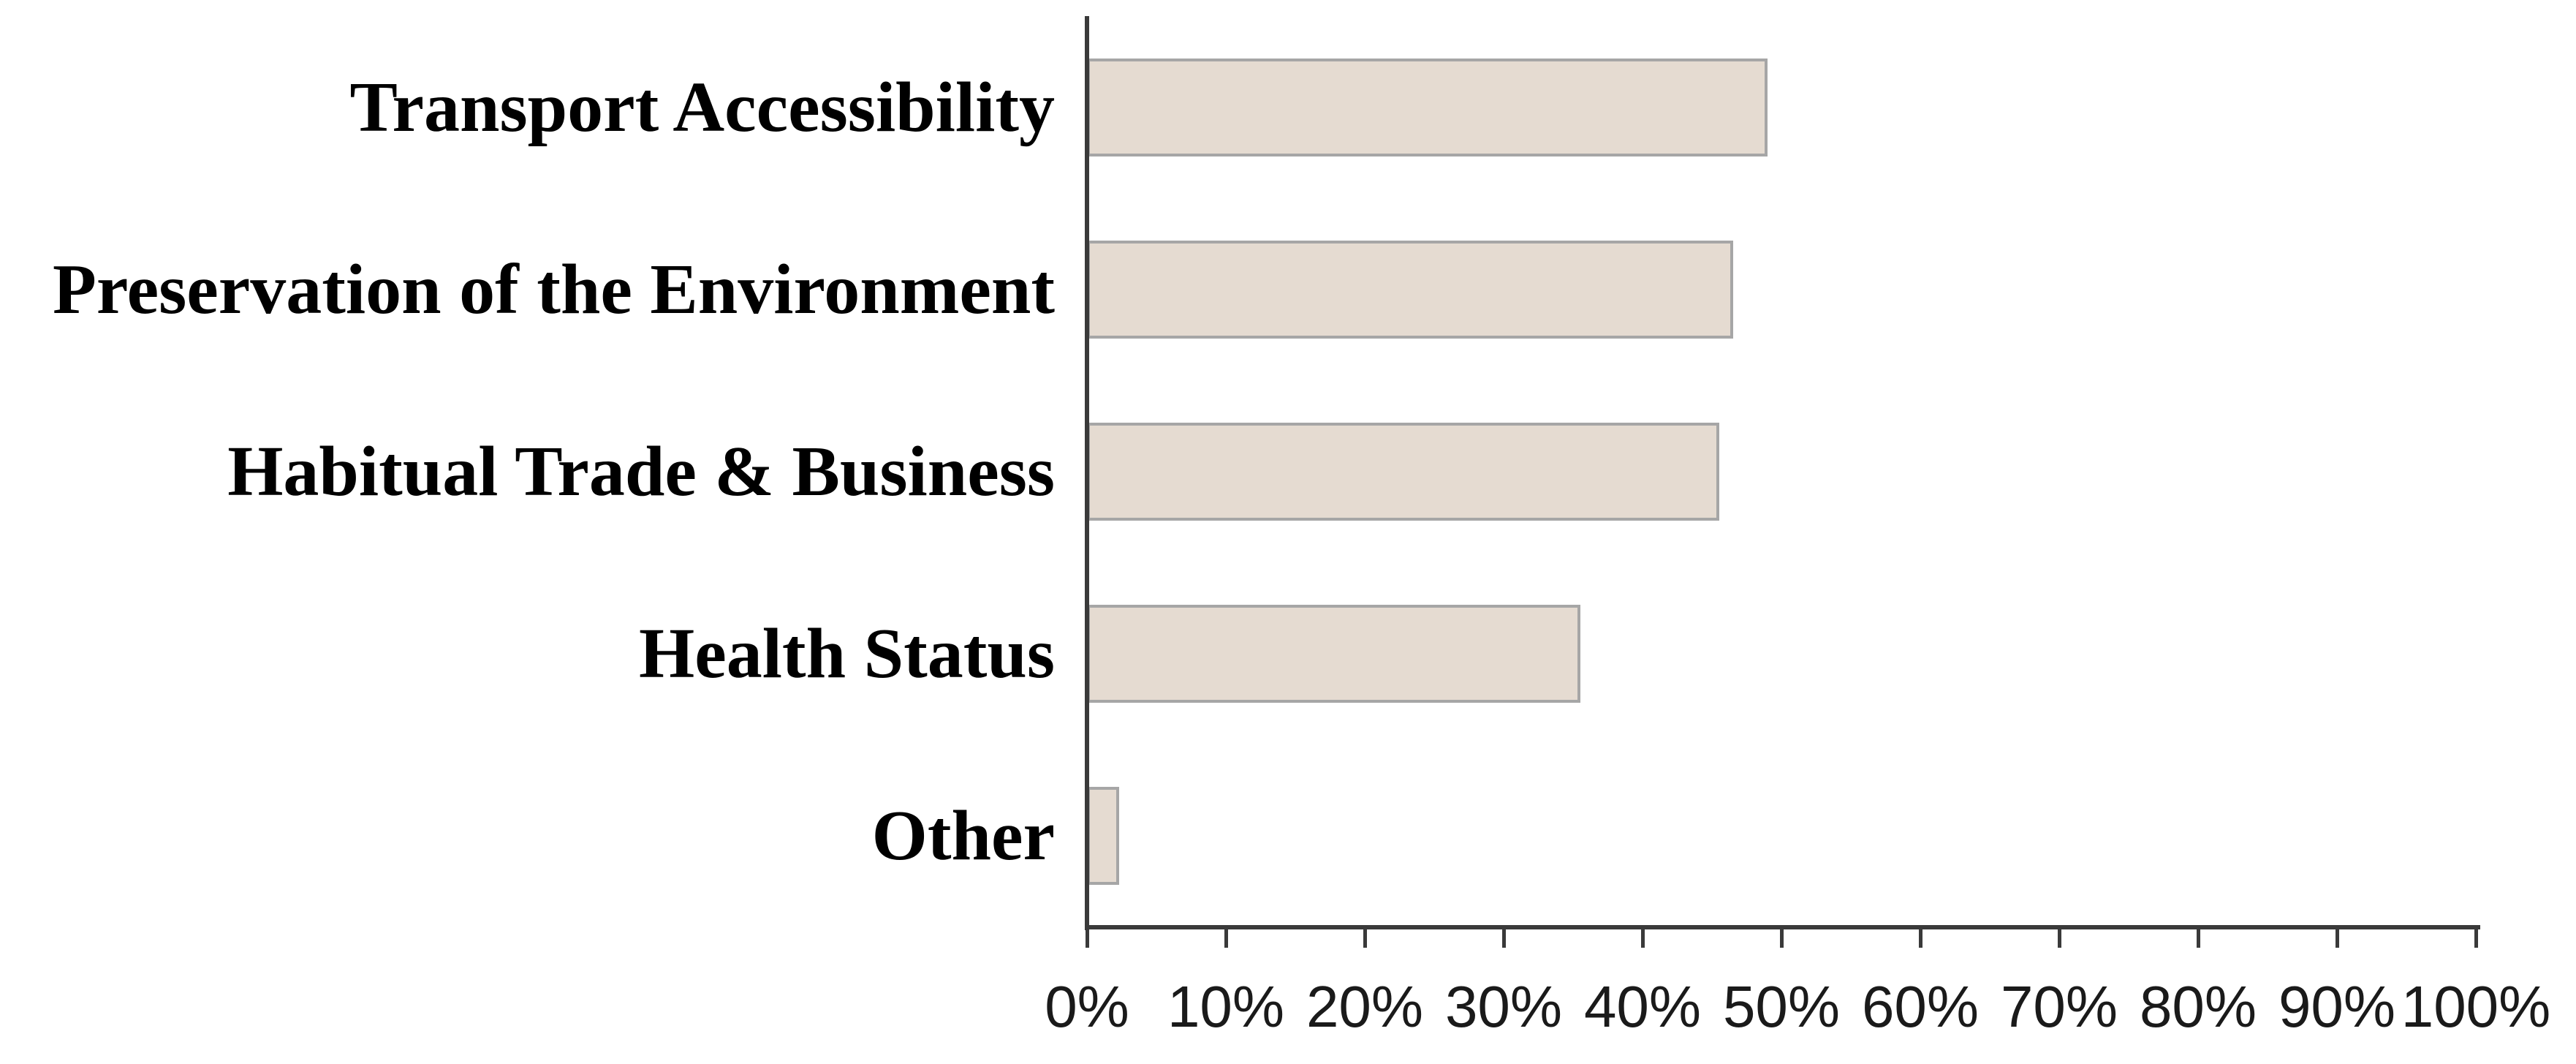 The height and width of the screenshot is (1064, 2576). I want to click on category-label-transport-accessibility: Transport Accessibility, so click(702, 107).